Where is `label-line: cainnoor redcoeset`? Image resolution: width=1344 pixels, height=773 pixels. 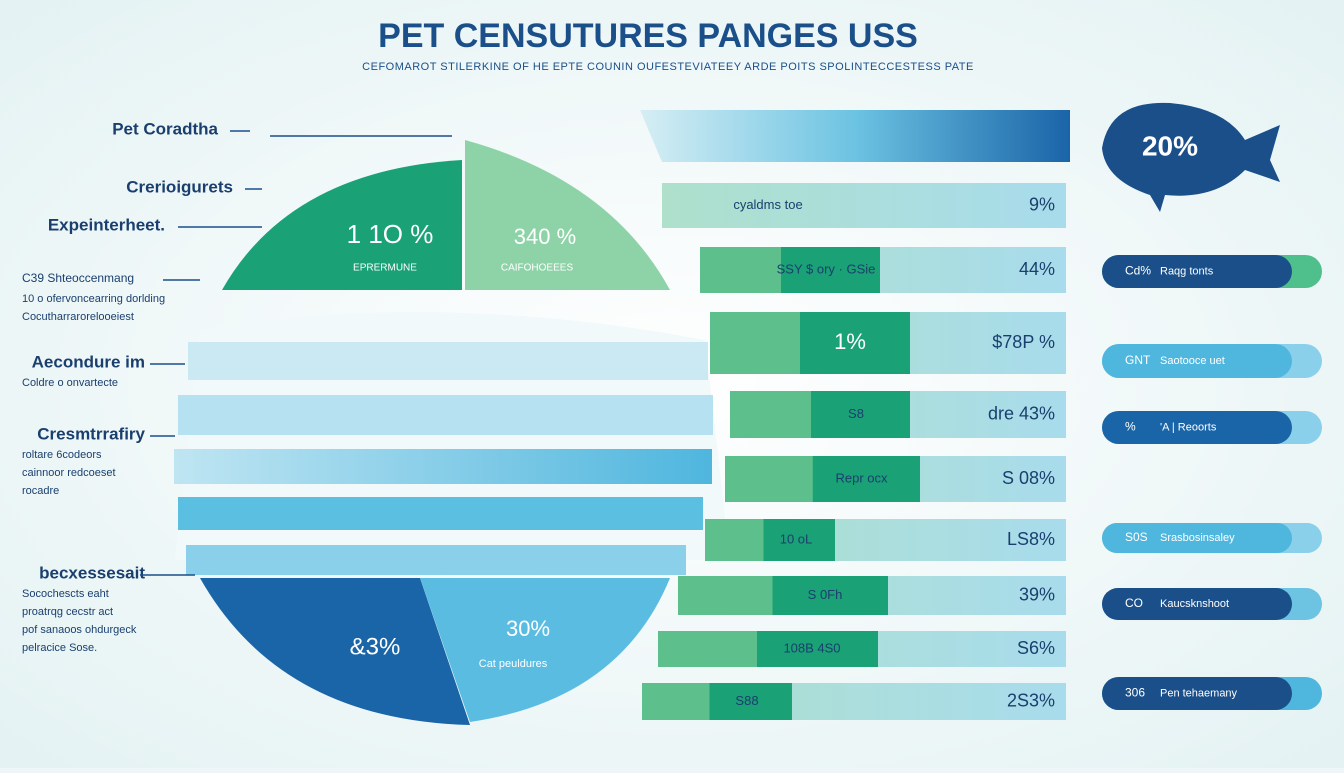
label-line: cainnoor redcoeset is located at coordinates (69, 473).